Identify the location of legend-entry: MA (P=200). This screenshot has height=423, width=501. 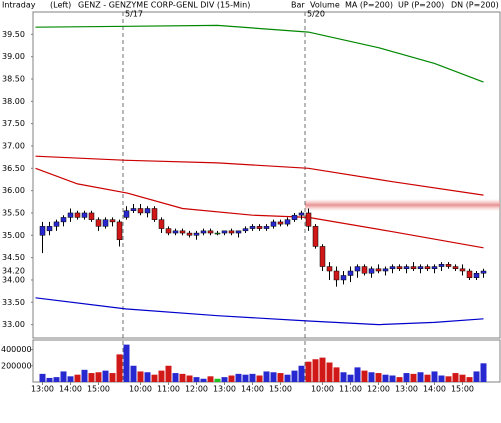
(369, 5).